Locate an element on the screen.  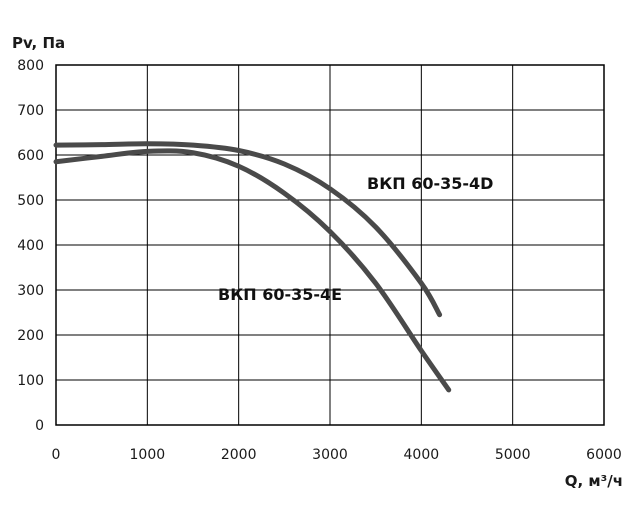
y-tick-label-800: 800 is located at coordinates (30, 66).